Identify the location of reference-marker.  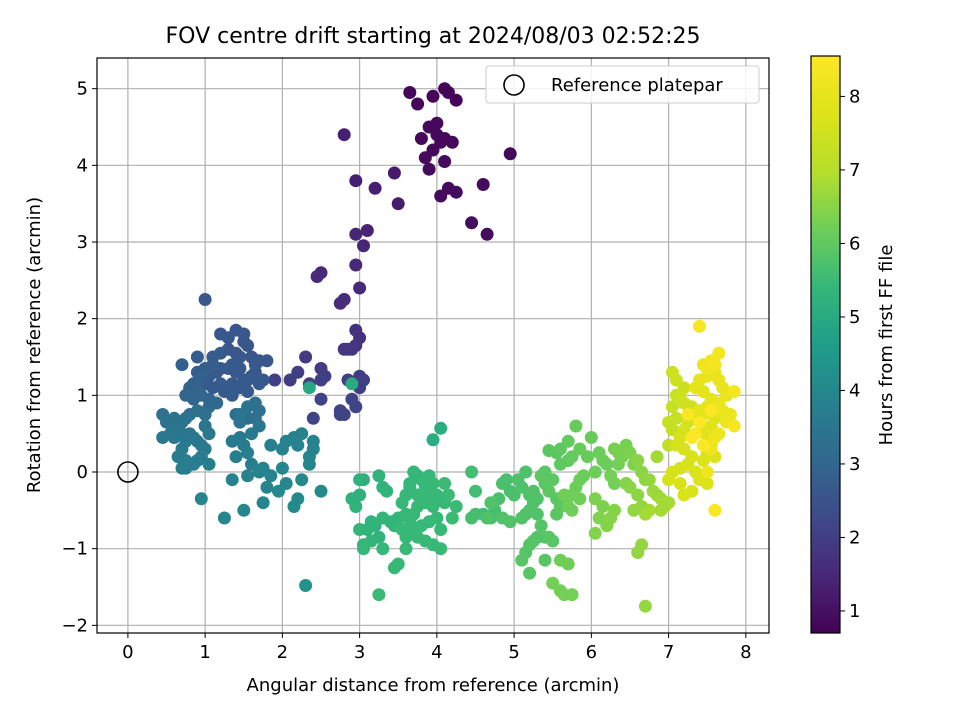
(128, 472).